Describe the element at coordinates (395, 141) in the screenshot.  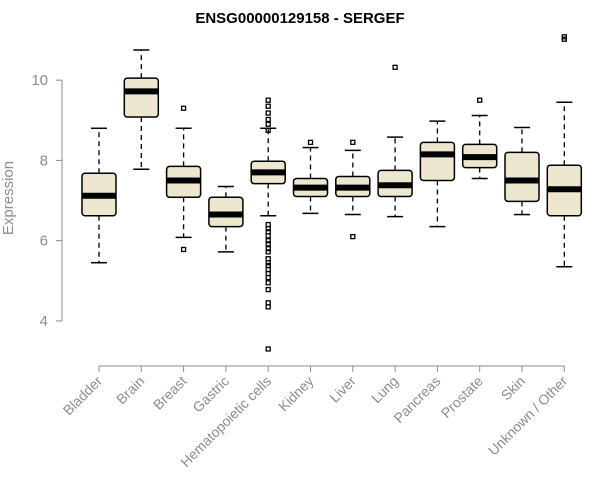
I see `box-lung` at that location.